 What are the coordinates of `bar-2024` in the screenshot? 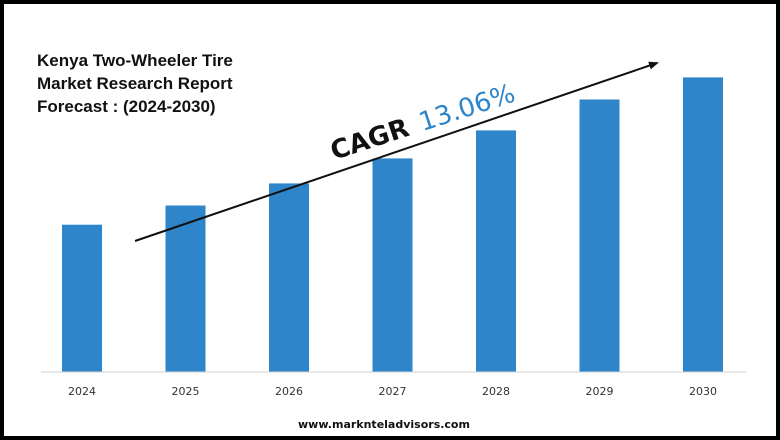 It's located at (82, 298).